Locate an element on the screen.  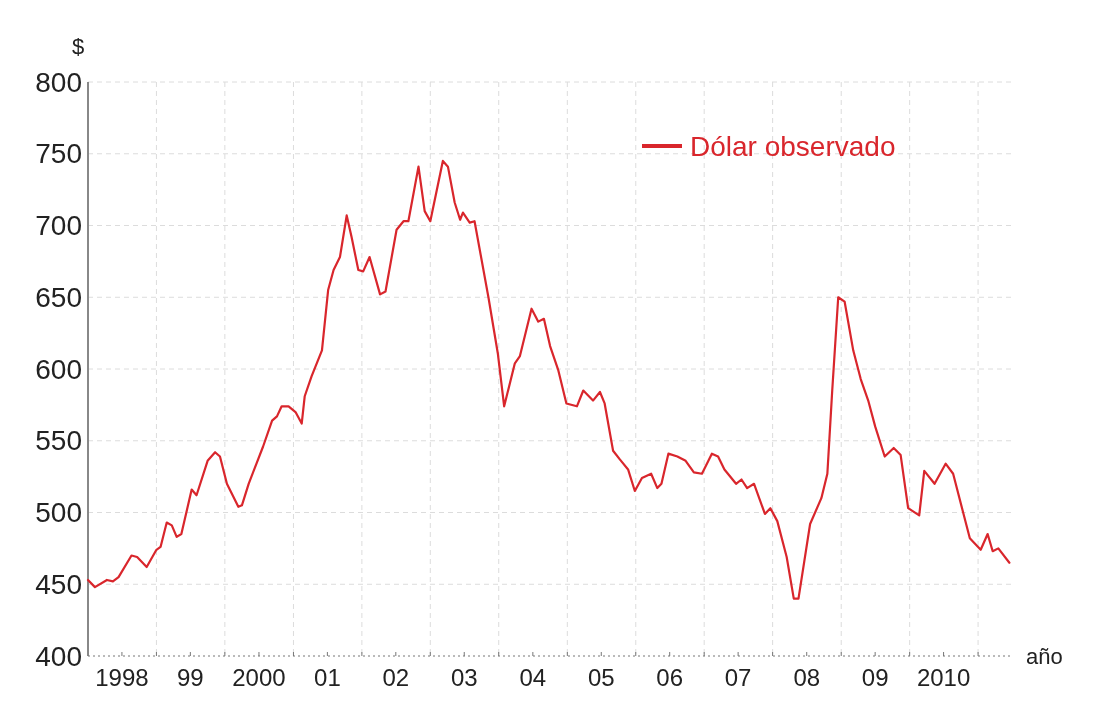
x-axis-title: año is located at coordinates (1044, 656).